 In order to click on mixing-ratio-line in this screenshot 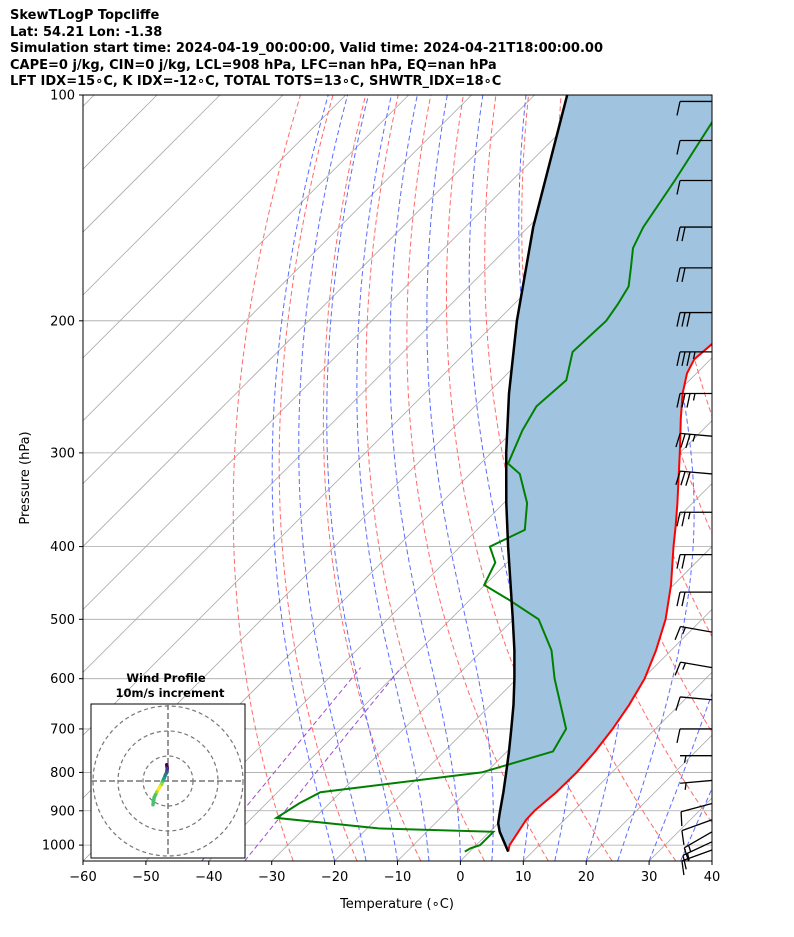, I will do `click(323, 764)`.